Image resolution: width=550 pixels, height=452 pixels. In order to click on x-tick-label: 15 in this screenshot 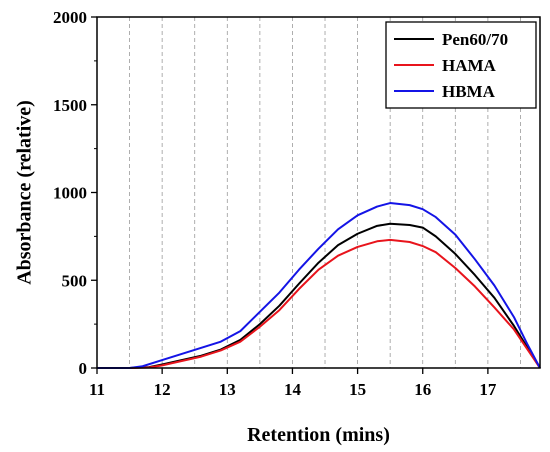, I will do `click(357, 389)`.